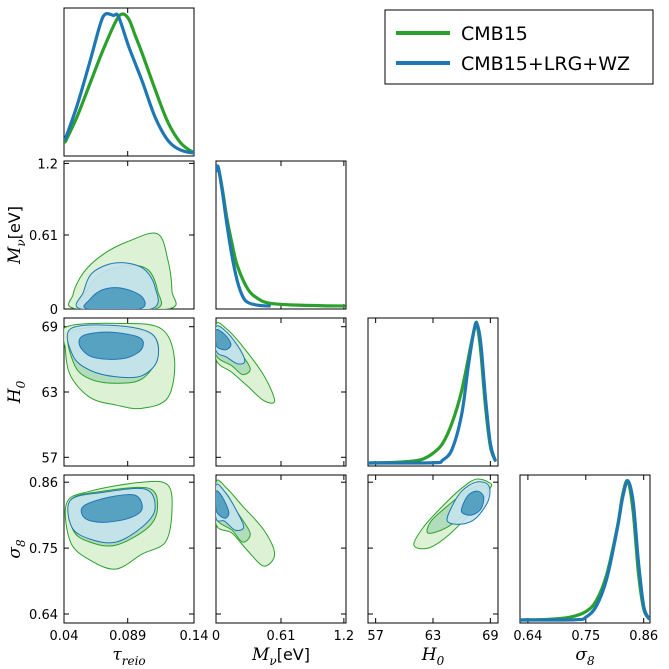  What do you see at coordinates (111, 345) in the screenshot?
I see `contour-inner-cmb15-lrg-wz-h0-tau` at bounding box center [111, 345].